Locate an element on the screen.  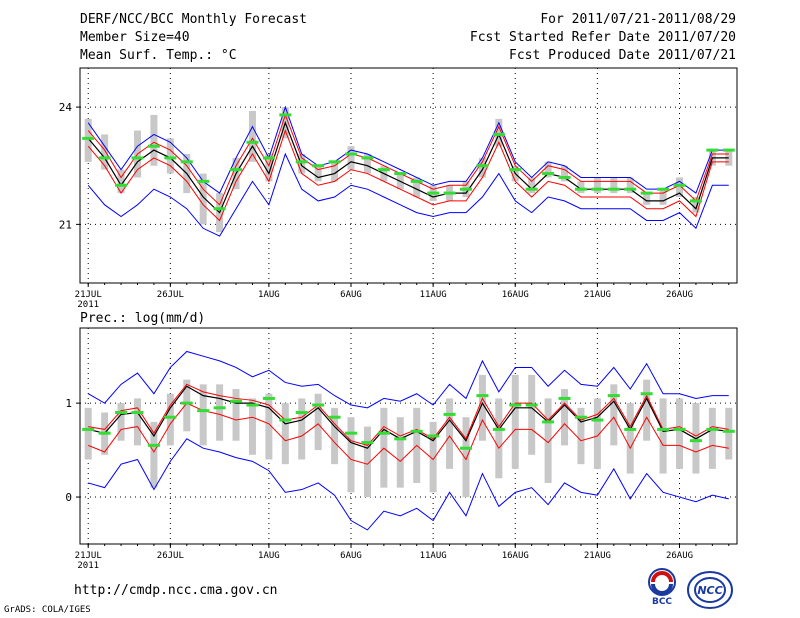
x-tick-label: 21JUL is located at coordinates (88, 295).